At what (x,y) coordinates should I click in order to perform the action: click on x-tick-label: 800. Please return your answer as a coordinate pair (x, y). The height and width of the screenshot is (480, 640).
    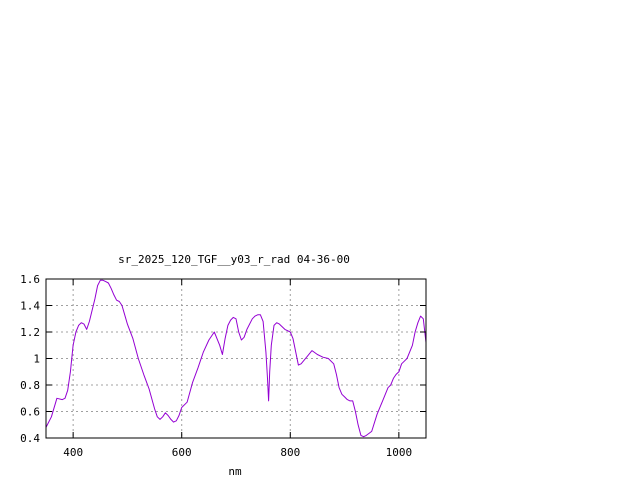
    Looking at the image, I should click on (290, 452).